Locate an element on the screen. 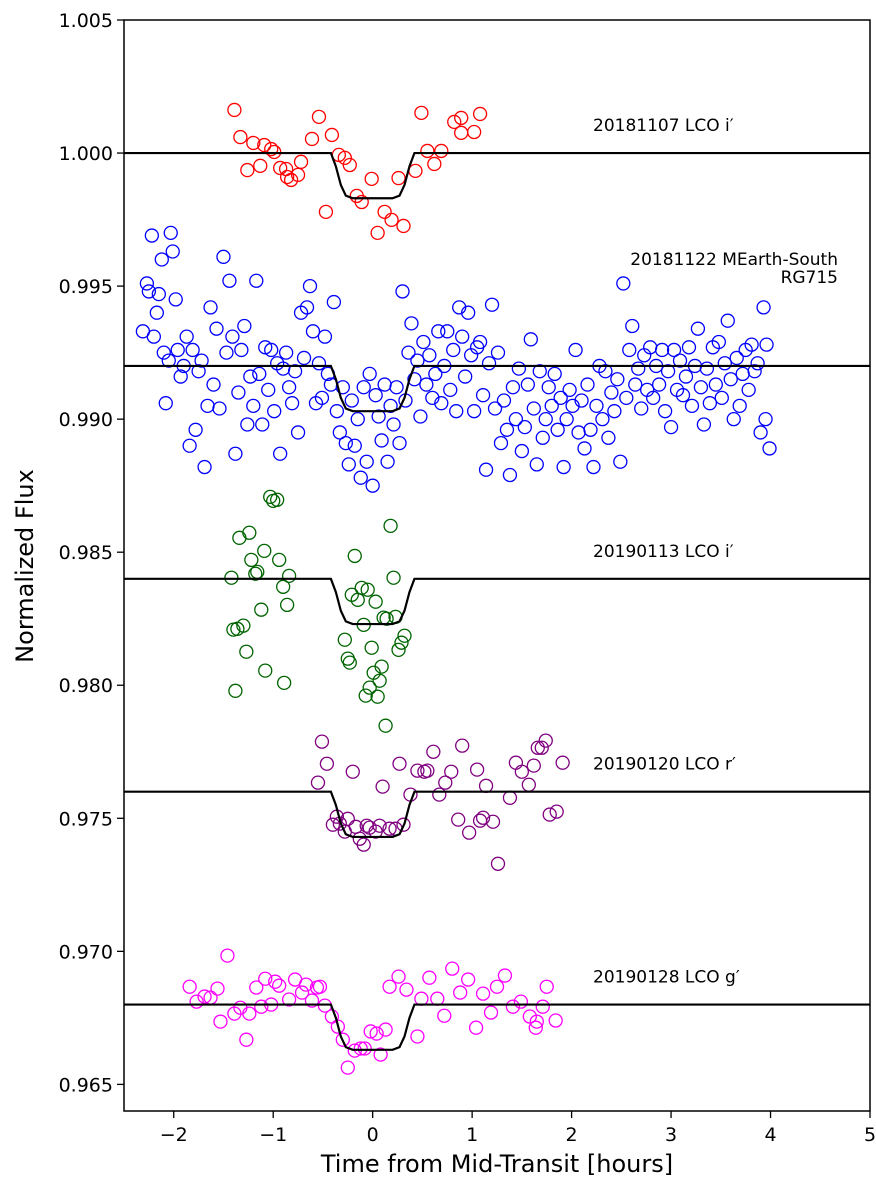 This screenshot has height=1181, width=876. x-tick-label: 5 is located at coordinates (870, 1135).